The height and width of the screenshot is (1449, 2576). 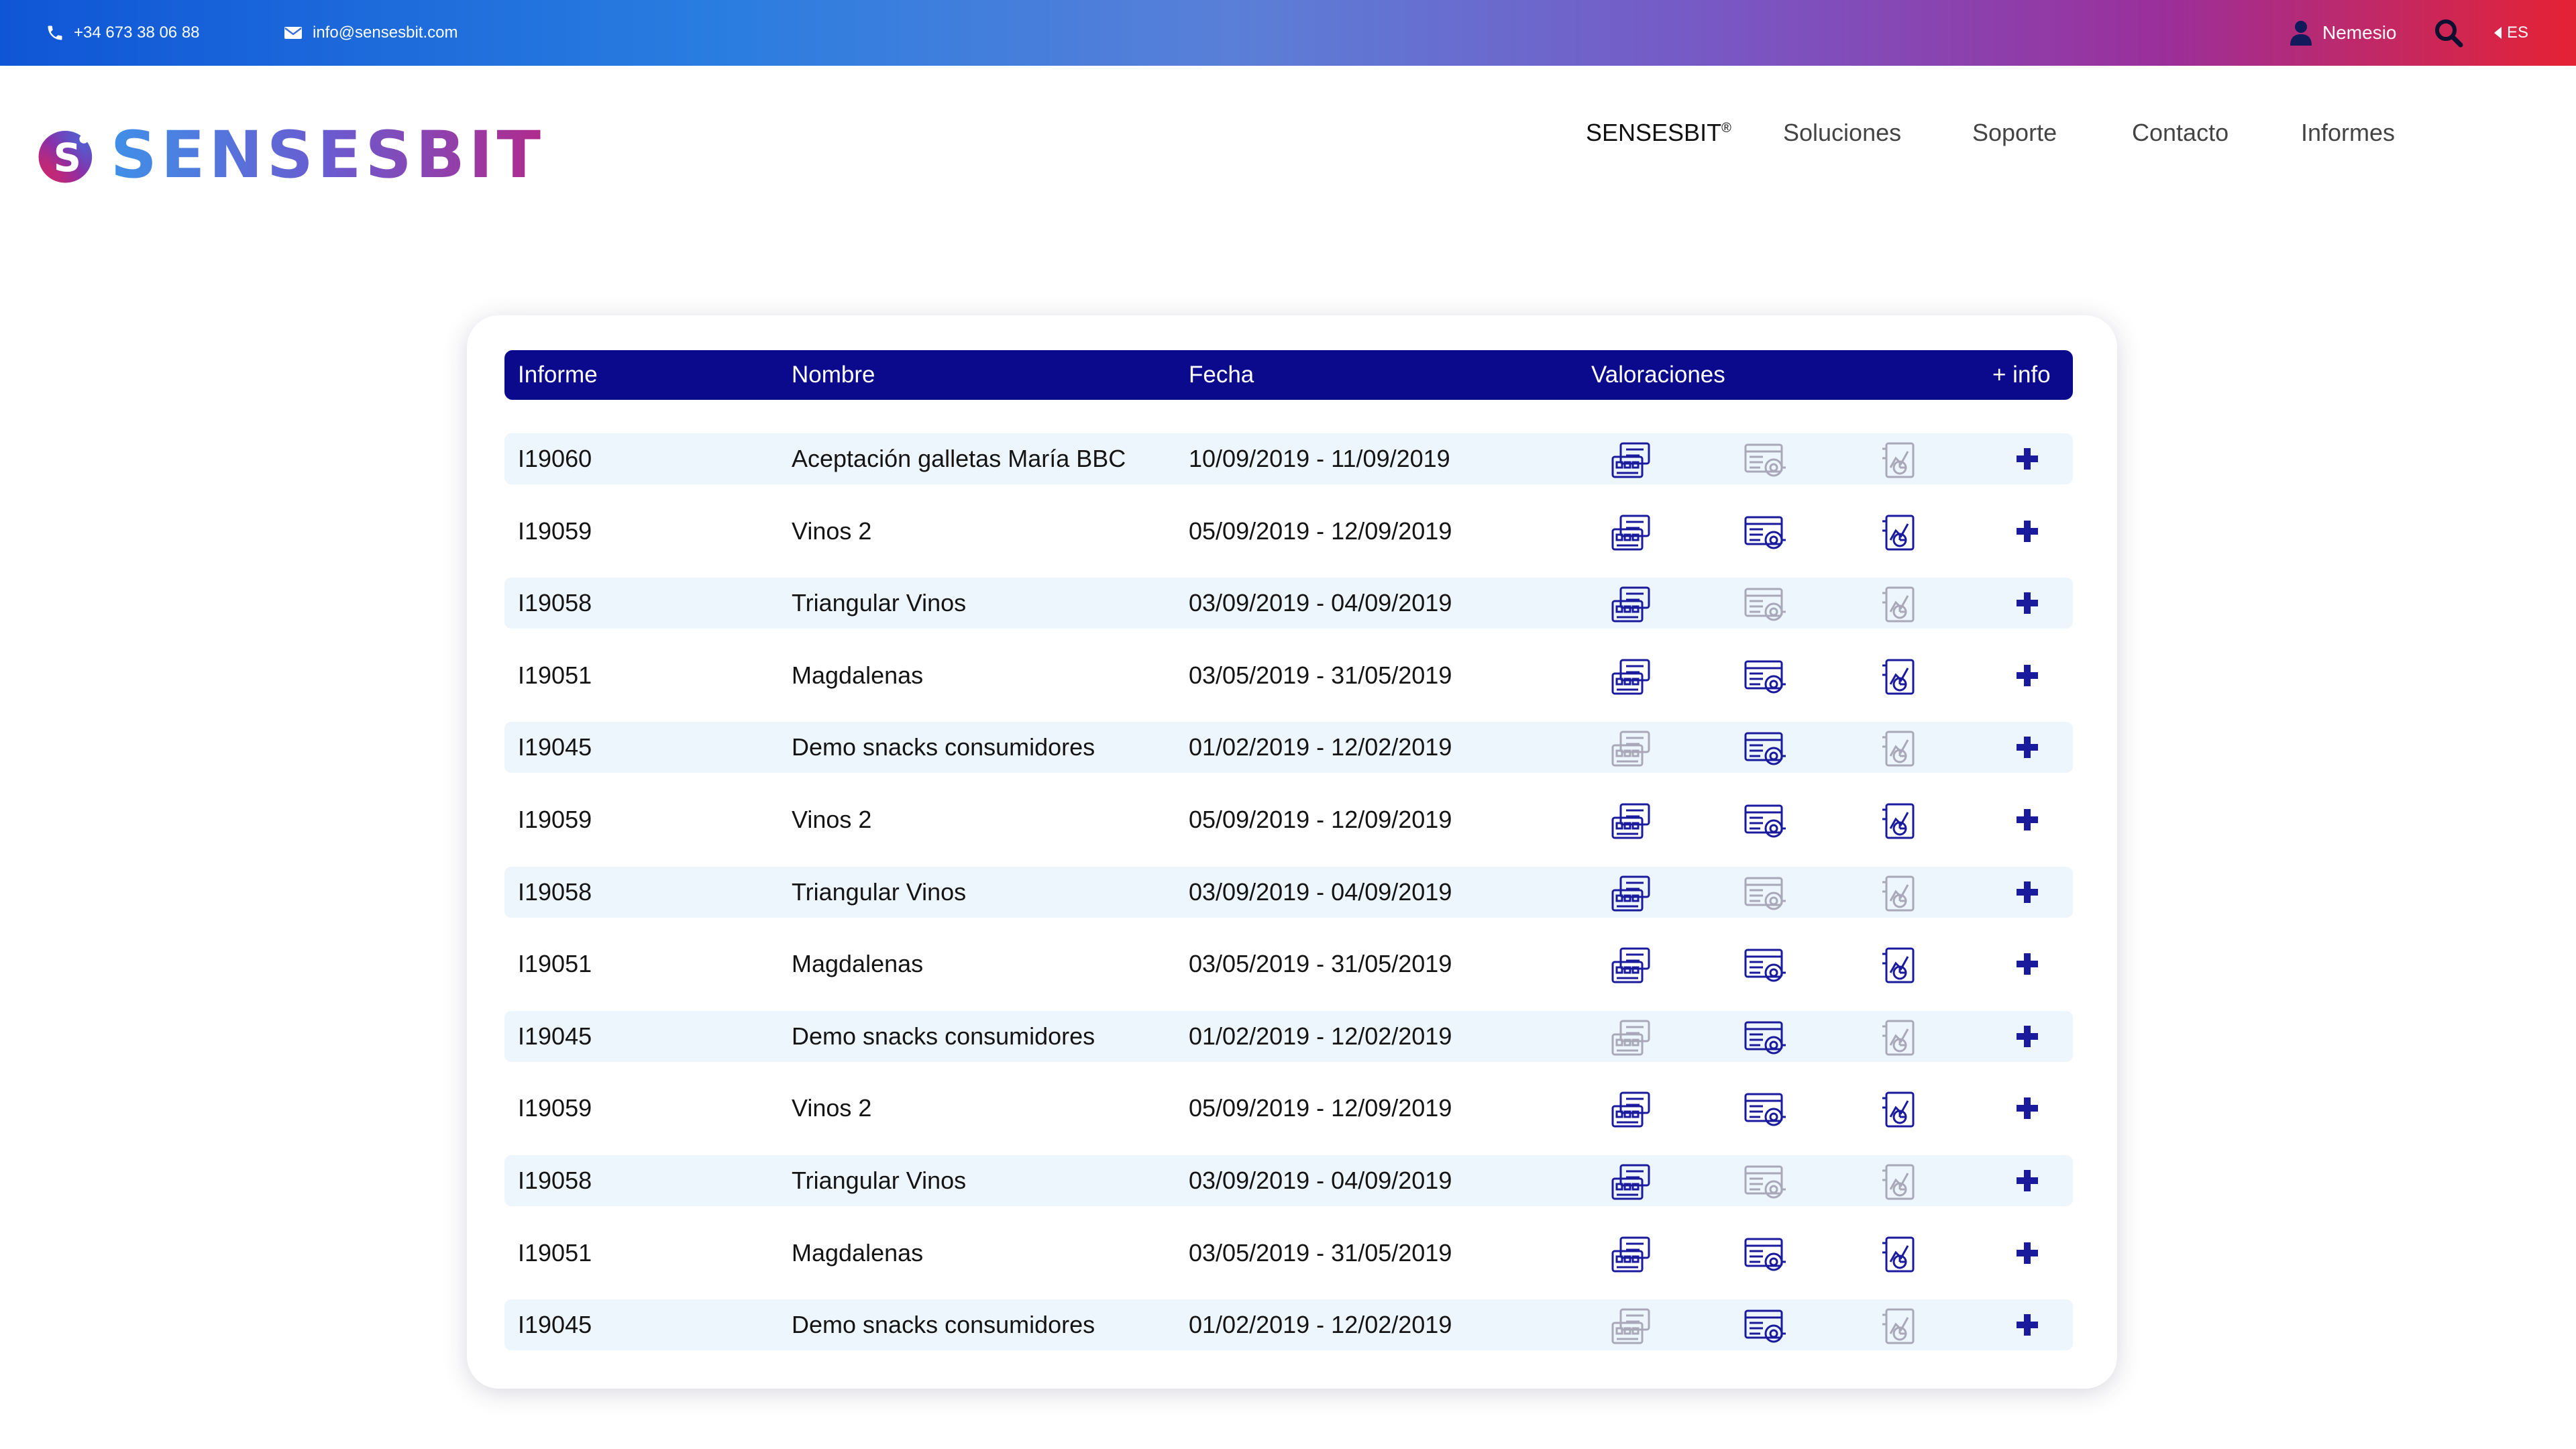 I want to click on brand-name: SENSESBIT, so click(x=327, y=155).